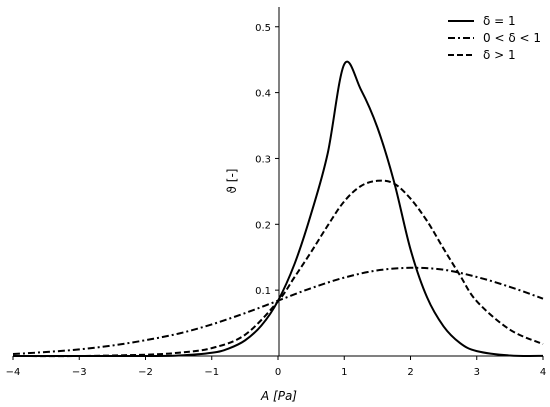  What do you see at coordinates (410, 372) in the screenshot?
I see `x-tick-label: 2` at bounding box center [410, 372].